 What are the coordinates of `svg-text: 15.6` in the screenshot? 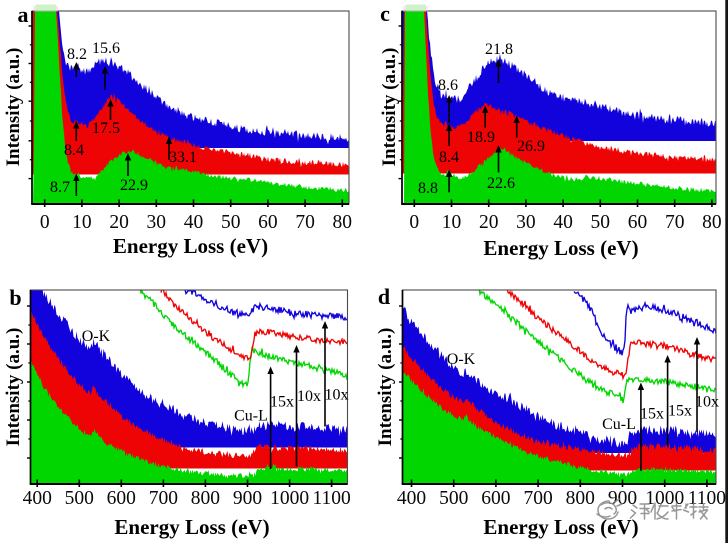 It's located at (106, 48).